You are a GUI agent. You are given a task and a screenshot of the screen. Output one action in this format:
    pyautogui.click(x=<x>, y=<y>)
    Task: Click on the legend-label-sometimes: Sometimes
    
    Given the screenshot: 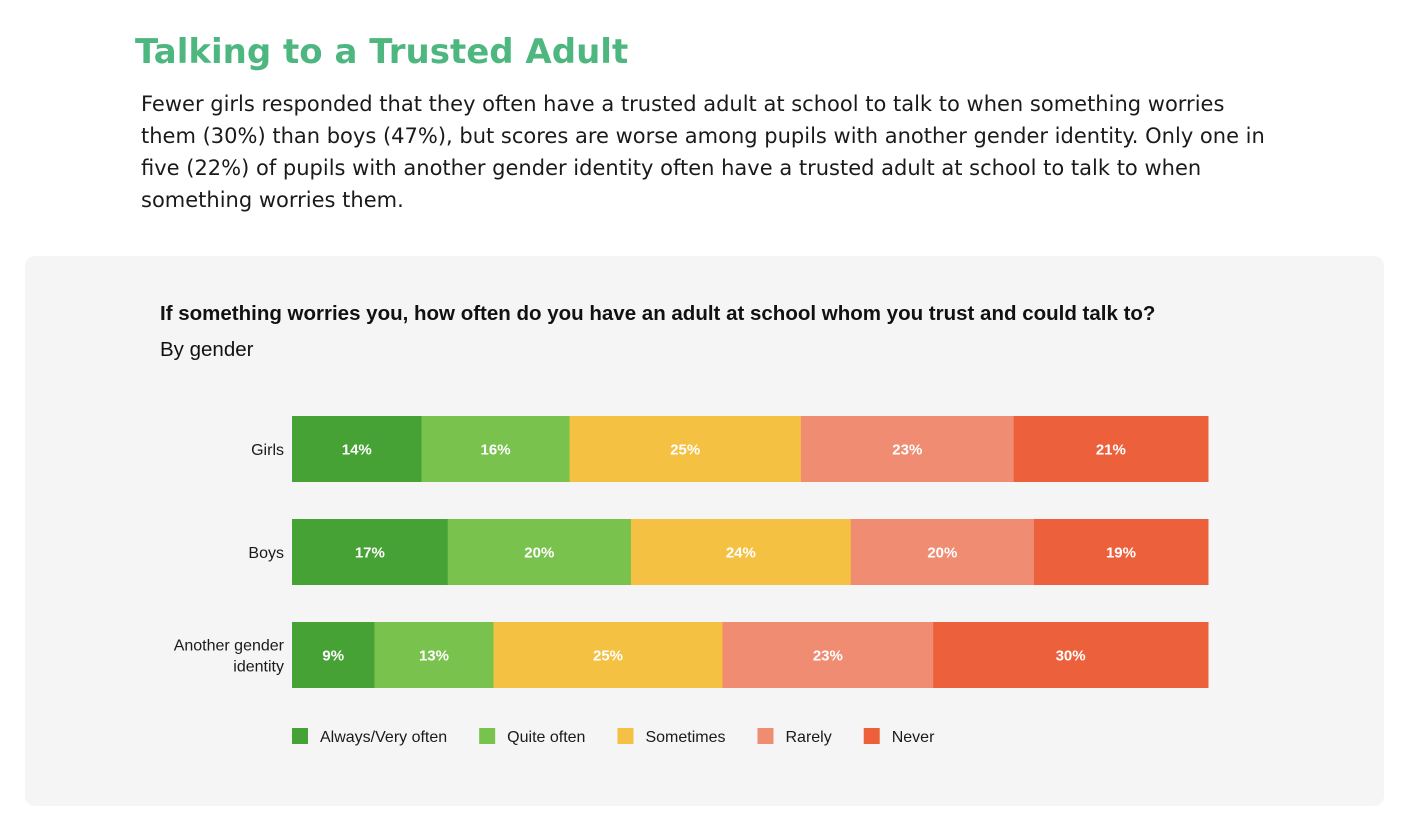 What is the action you would take?
    pyautogui.click(x=685, y=737)
    